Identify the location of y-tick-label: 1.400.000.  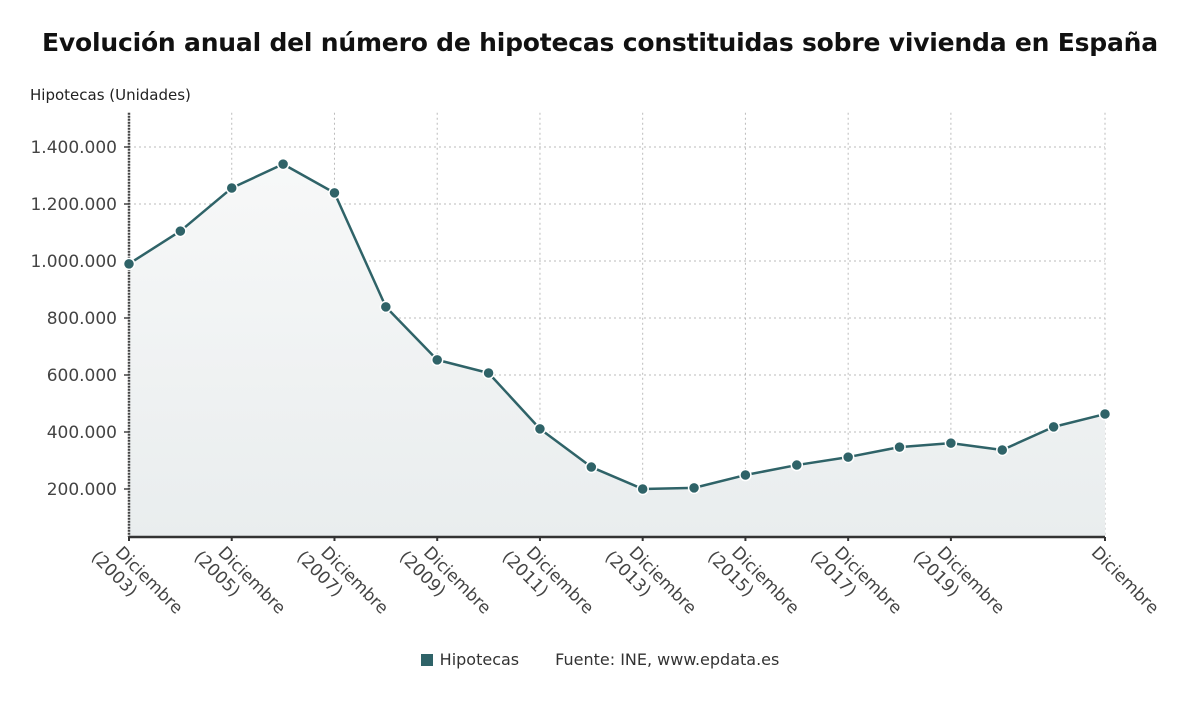
(73, 148).